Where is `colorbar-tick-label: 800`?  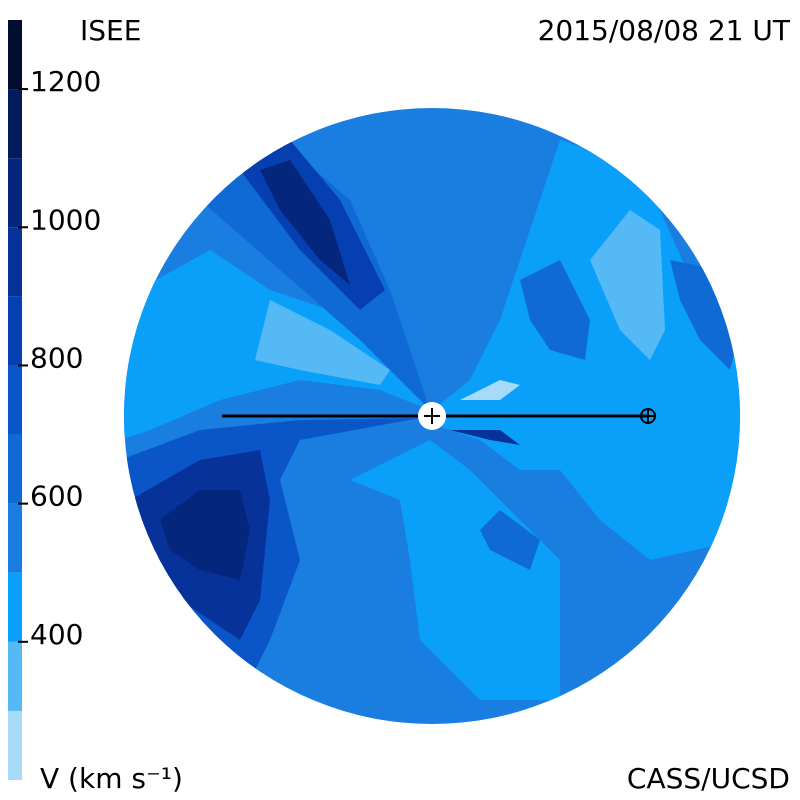
colorbar-tick-label: 800 is located at coordinates (56, 357).